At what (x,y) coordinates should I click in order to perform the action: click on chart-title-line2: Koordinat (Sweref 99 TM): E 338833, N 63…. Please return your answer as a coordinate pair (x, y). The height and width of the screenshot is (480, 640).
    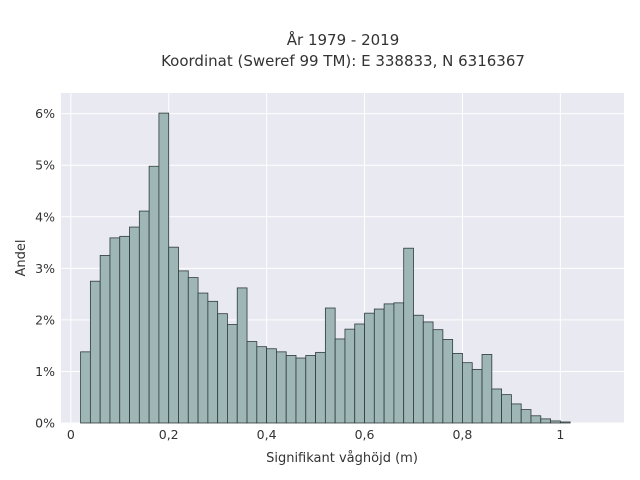
    Looking at the image, I should click on (343, 61).